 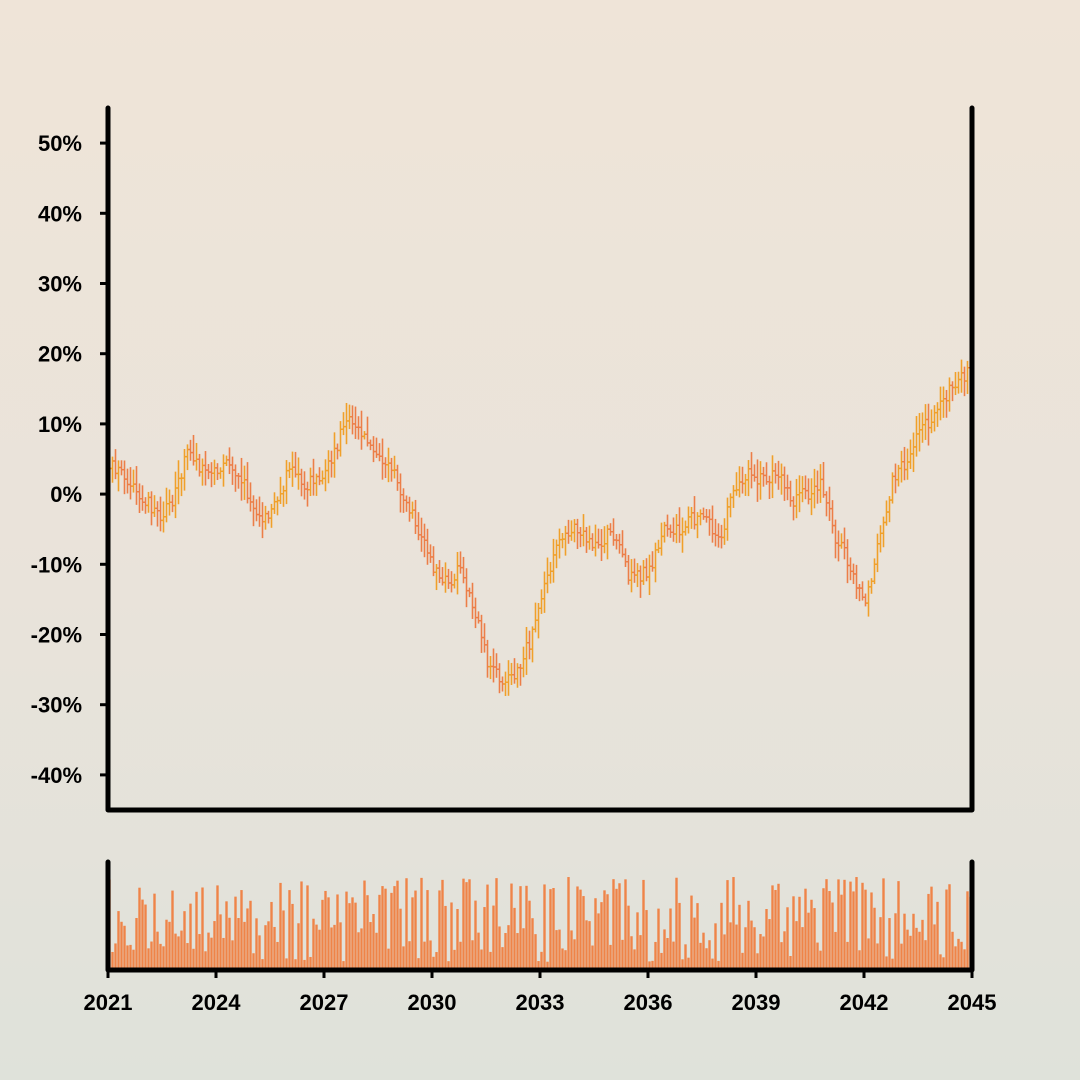 What do you see at coordinates (60, 284) in the screenshot?
I see `y-tick-label: 30%` at bounding box center [60, 284].